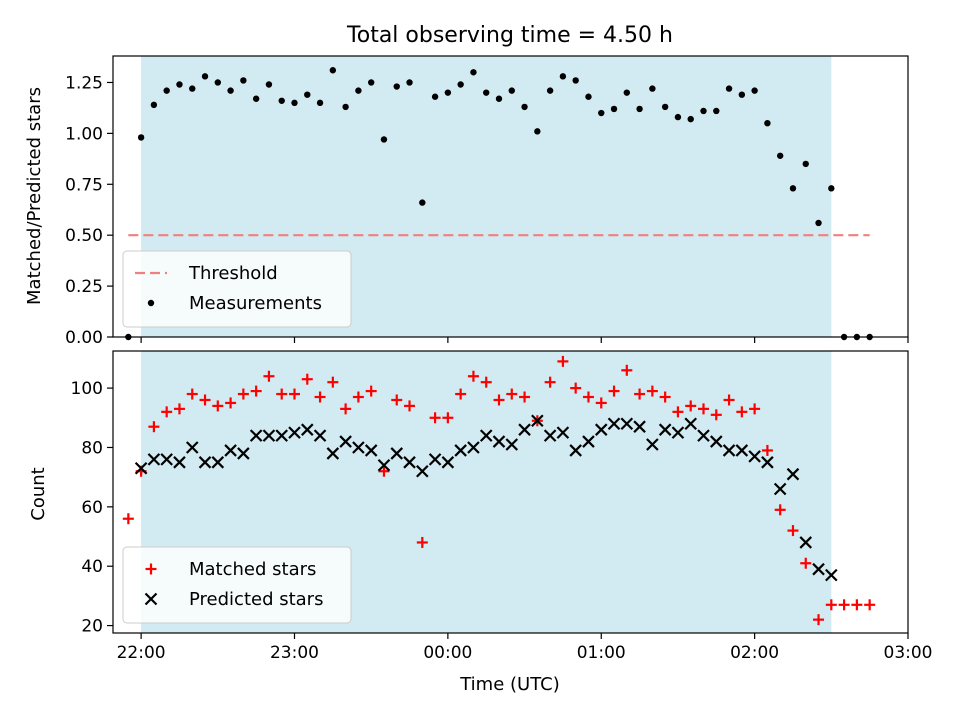  What do you see at coordinates (92, 448) in the screenshot?
I see `y-tick-label: 80` at bounding box center [92, 448].